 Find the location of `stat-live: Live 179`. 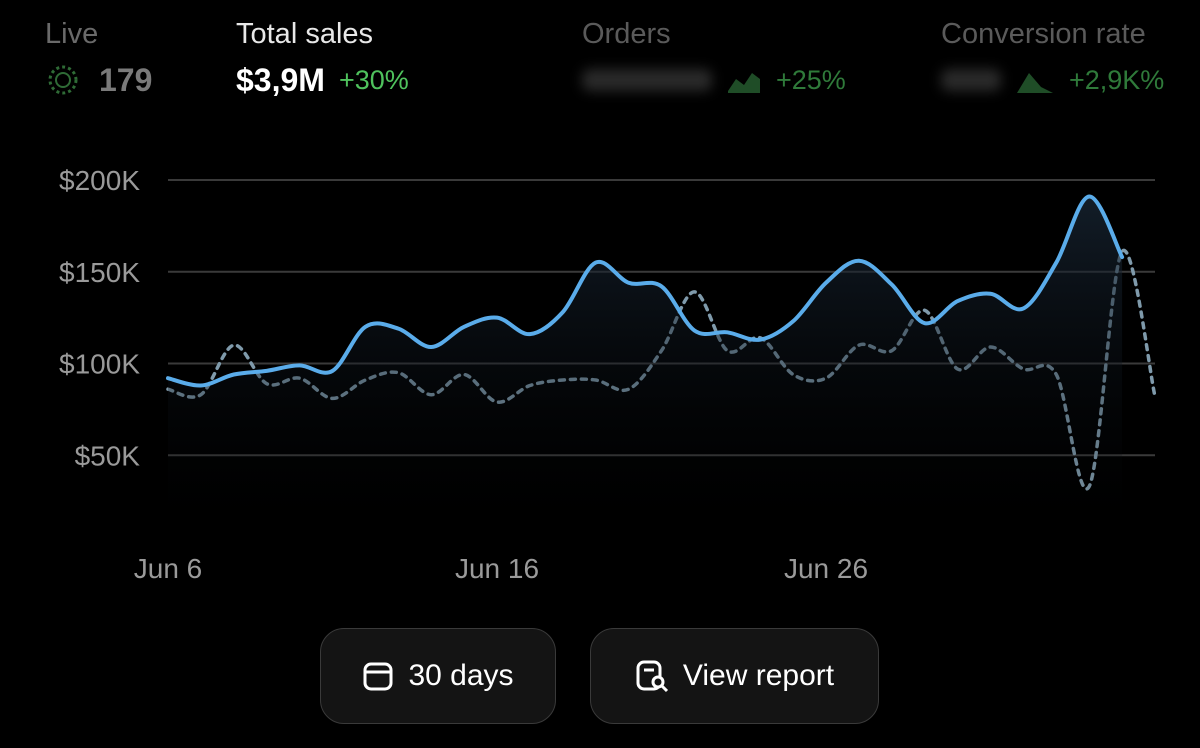

stat-live: Live 179 is located at coordinates (98, 57).